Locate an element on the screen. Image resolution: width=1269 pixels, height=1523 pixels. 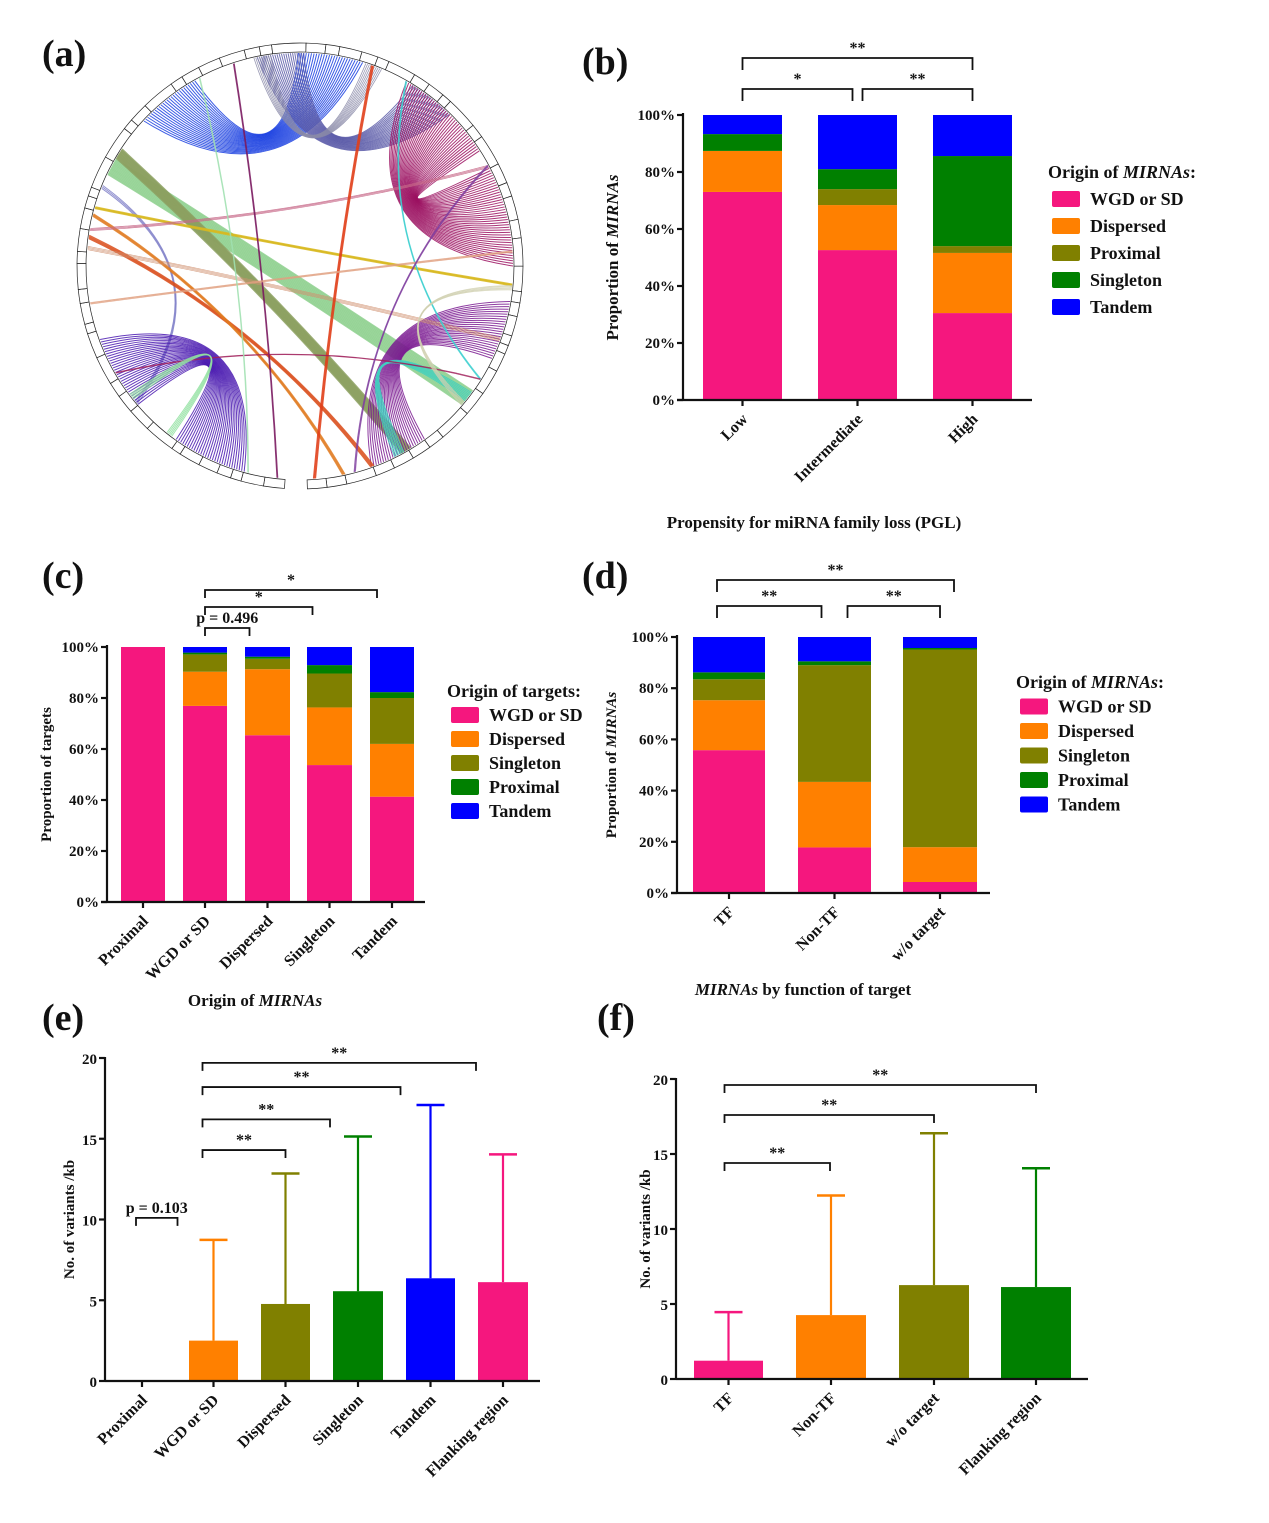
bar-segment-dispersed is located at coordinates (742, 171).